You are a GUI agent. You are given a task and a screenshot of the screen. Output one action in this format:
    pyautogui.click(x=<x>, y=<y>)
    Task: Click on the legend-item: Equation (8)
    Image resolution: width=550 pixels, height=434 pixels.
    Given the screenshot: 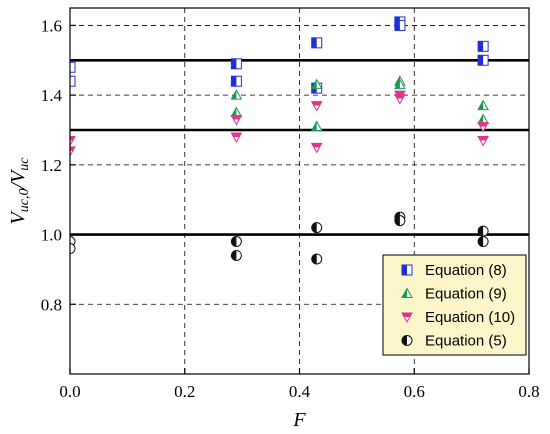 What is the action you would take?
    pyautogui.click(x=454, y=270)
    